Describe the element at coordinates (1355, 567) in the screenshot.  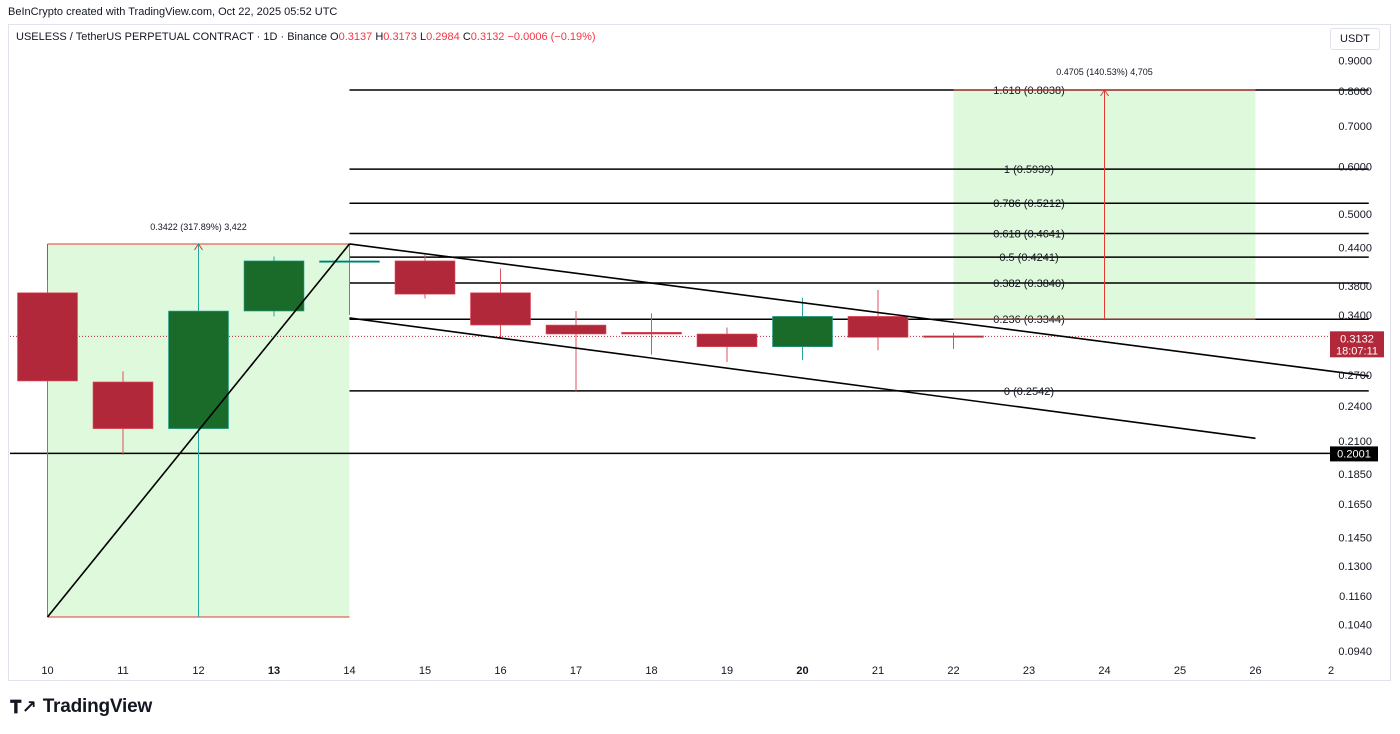
I see `y-axis-tick-label: 0.1300` at that location.